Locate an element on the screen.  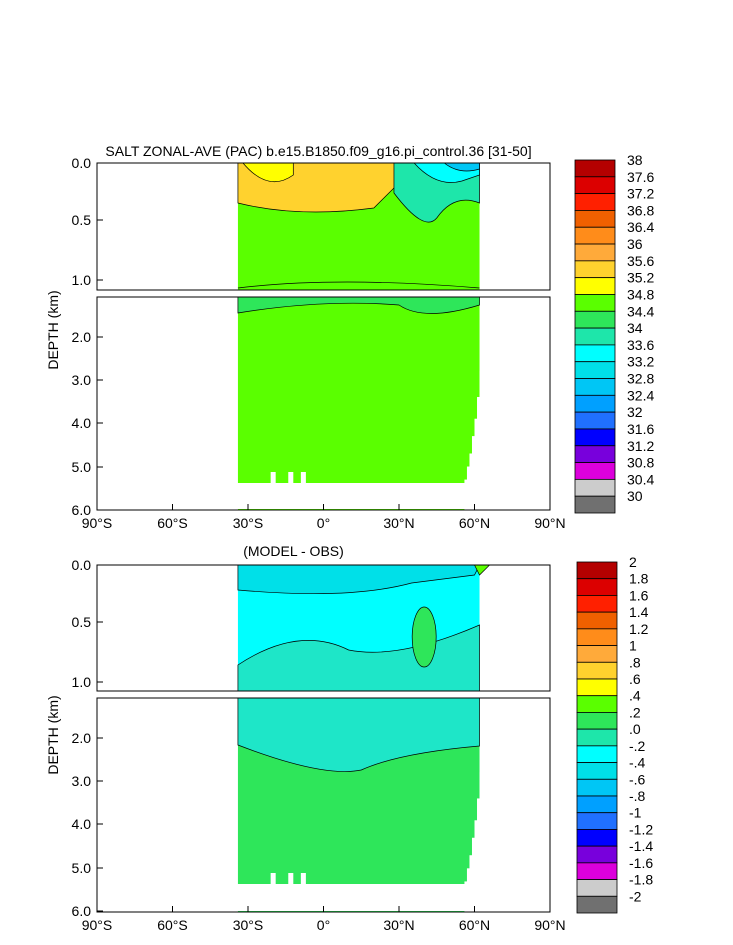
colorbar-label: 31.2 is located at coordinates (640, 446).